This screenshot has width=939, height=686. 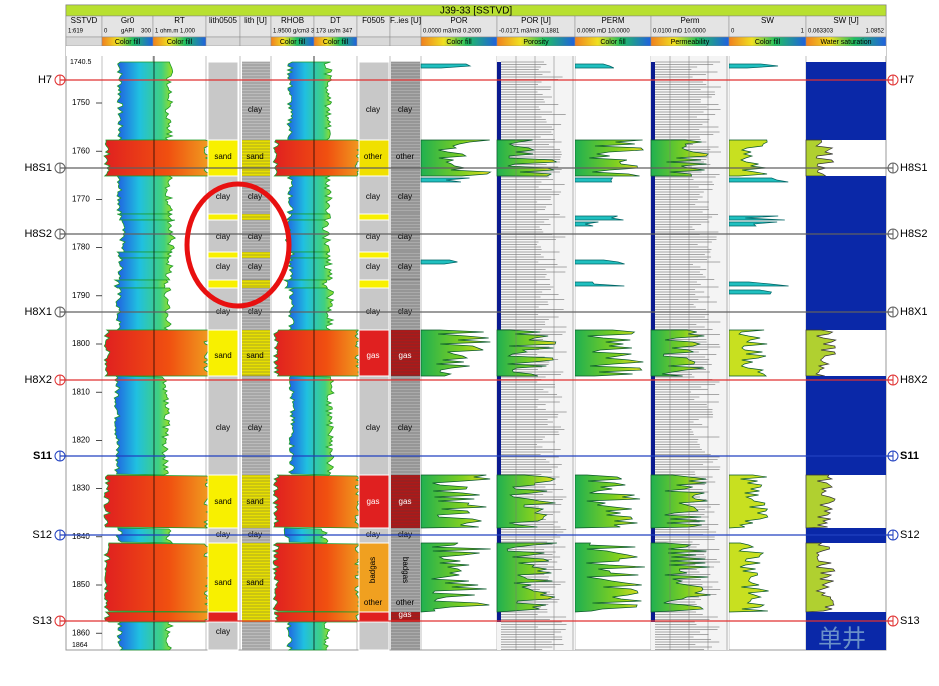 What do you see at coordinates (301, 32) in the screenshot?
I see `scale-left: 1.9500 g/cm3 3.0000` at bounding box center [301, 32].